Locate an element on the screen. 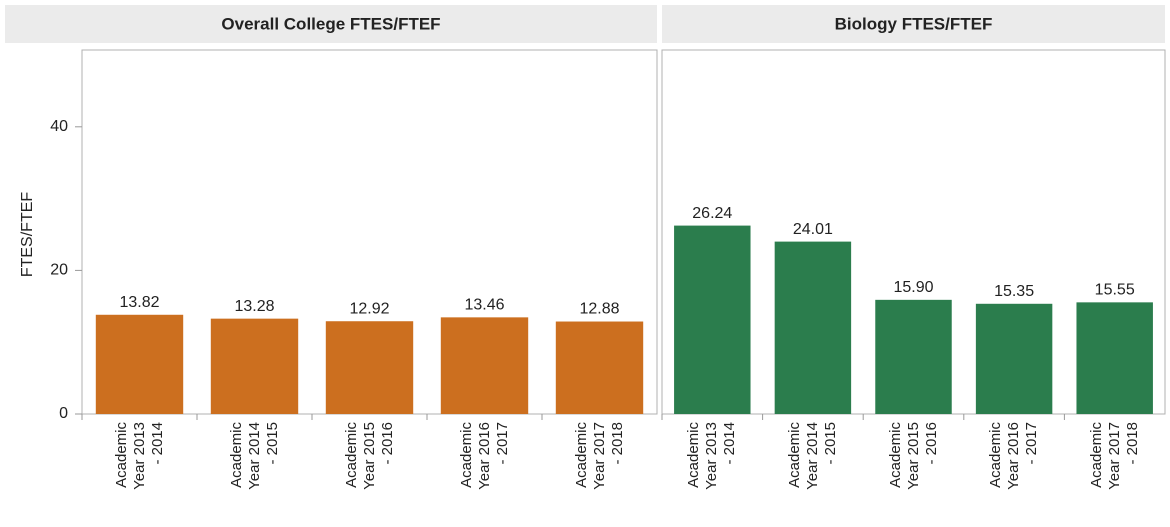 The height and width of the screenshot is (527, 1170). panel-title: Overall College FTES/FTEF is located at coordinates (330, 23).